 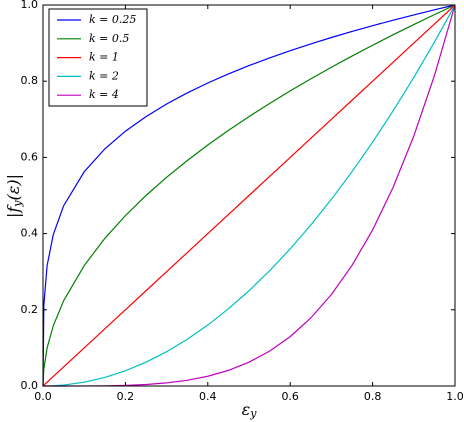 I want to click on legend-label: k = 0.25, so click(x=112, y=19).